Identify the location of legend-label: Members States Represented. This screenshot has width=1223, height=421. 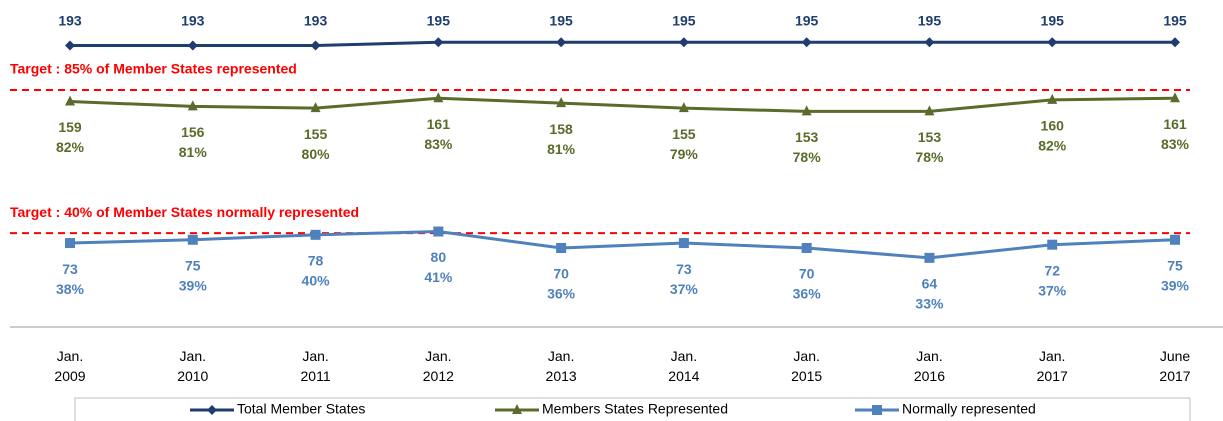
(635, 409).